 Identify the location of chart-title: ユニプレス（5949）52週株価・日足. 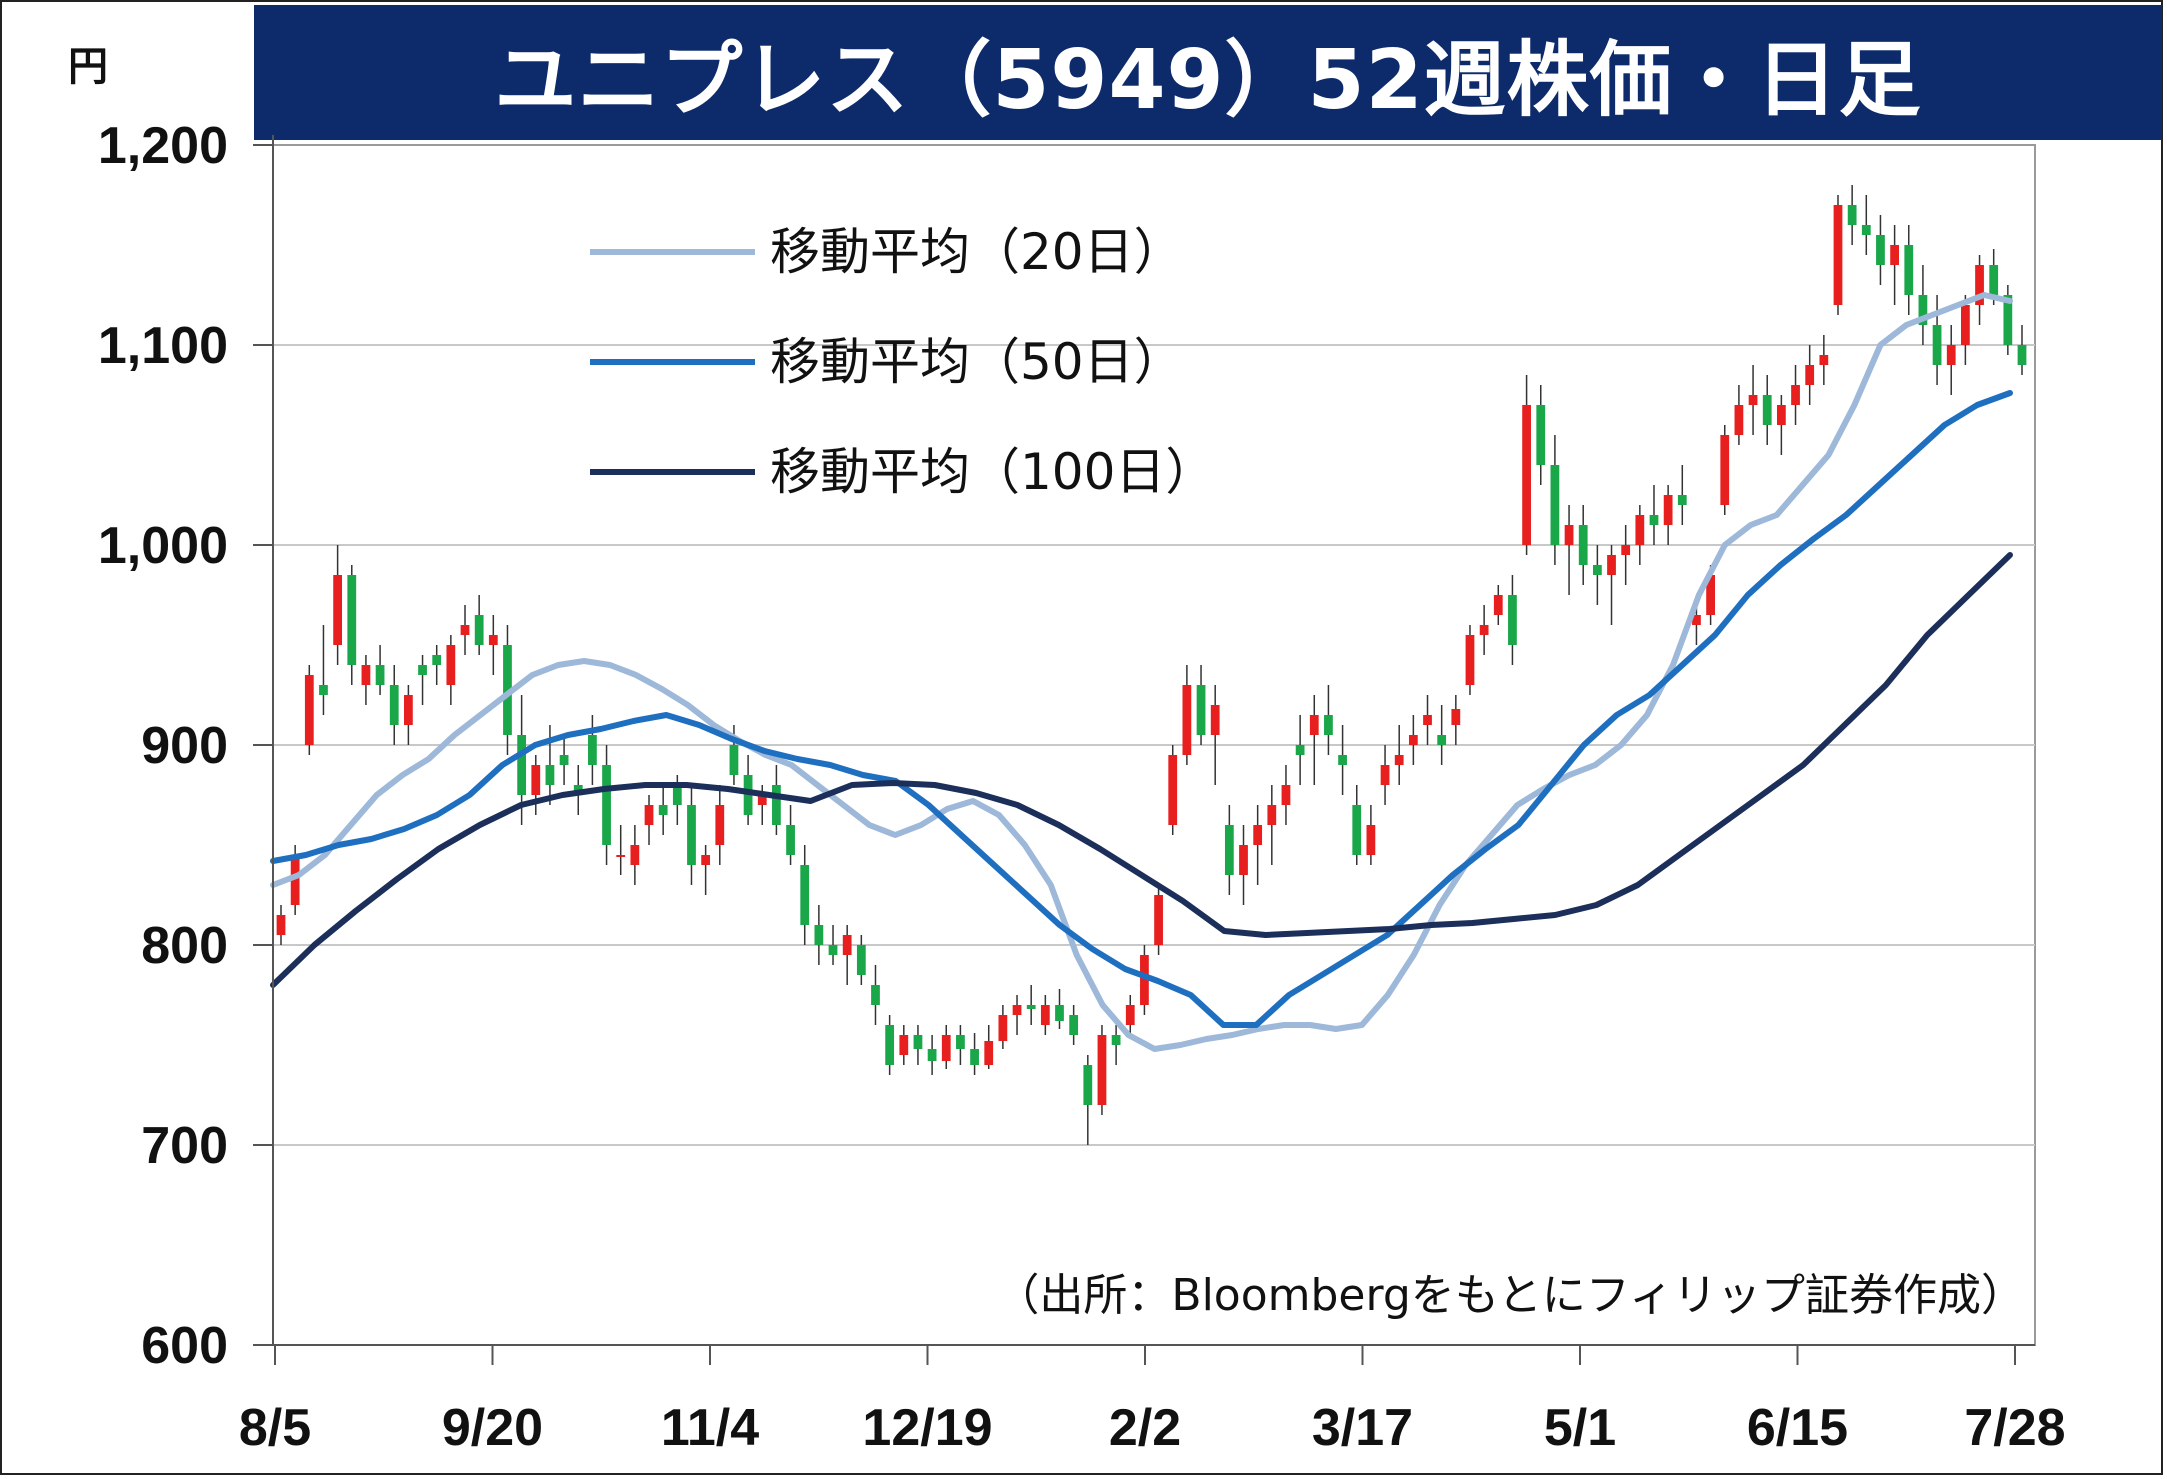
(1208, 72).